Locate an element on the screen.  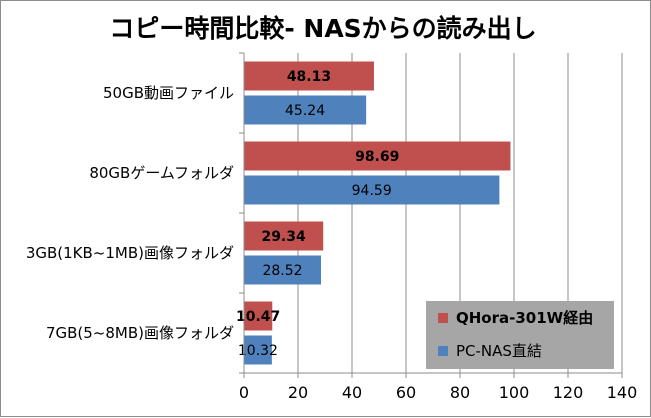
data-label: 98.69 is located at coordinates (377, 157).